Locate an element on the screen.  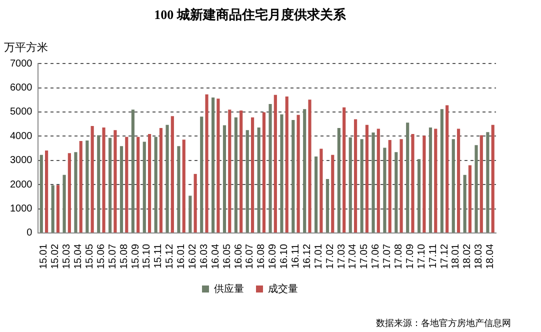
x-tick-label: 16.11 is located at coordinates (296, 256).